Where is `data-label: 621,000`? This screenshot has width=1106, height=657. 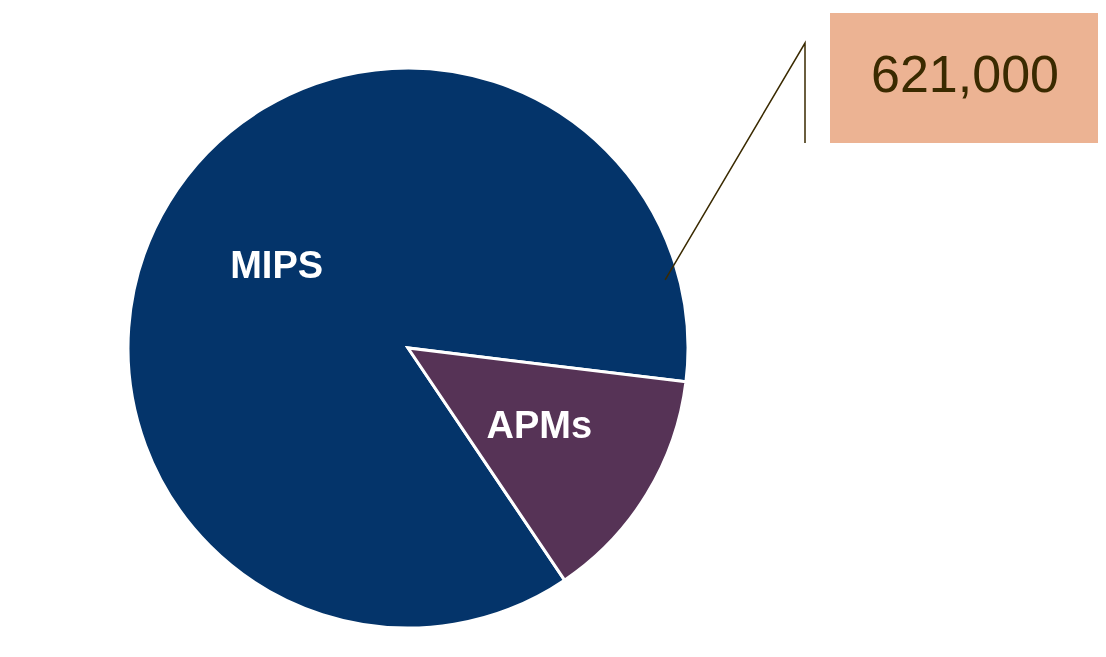 data-label: 621,000 is located at coordinates (965, 73).